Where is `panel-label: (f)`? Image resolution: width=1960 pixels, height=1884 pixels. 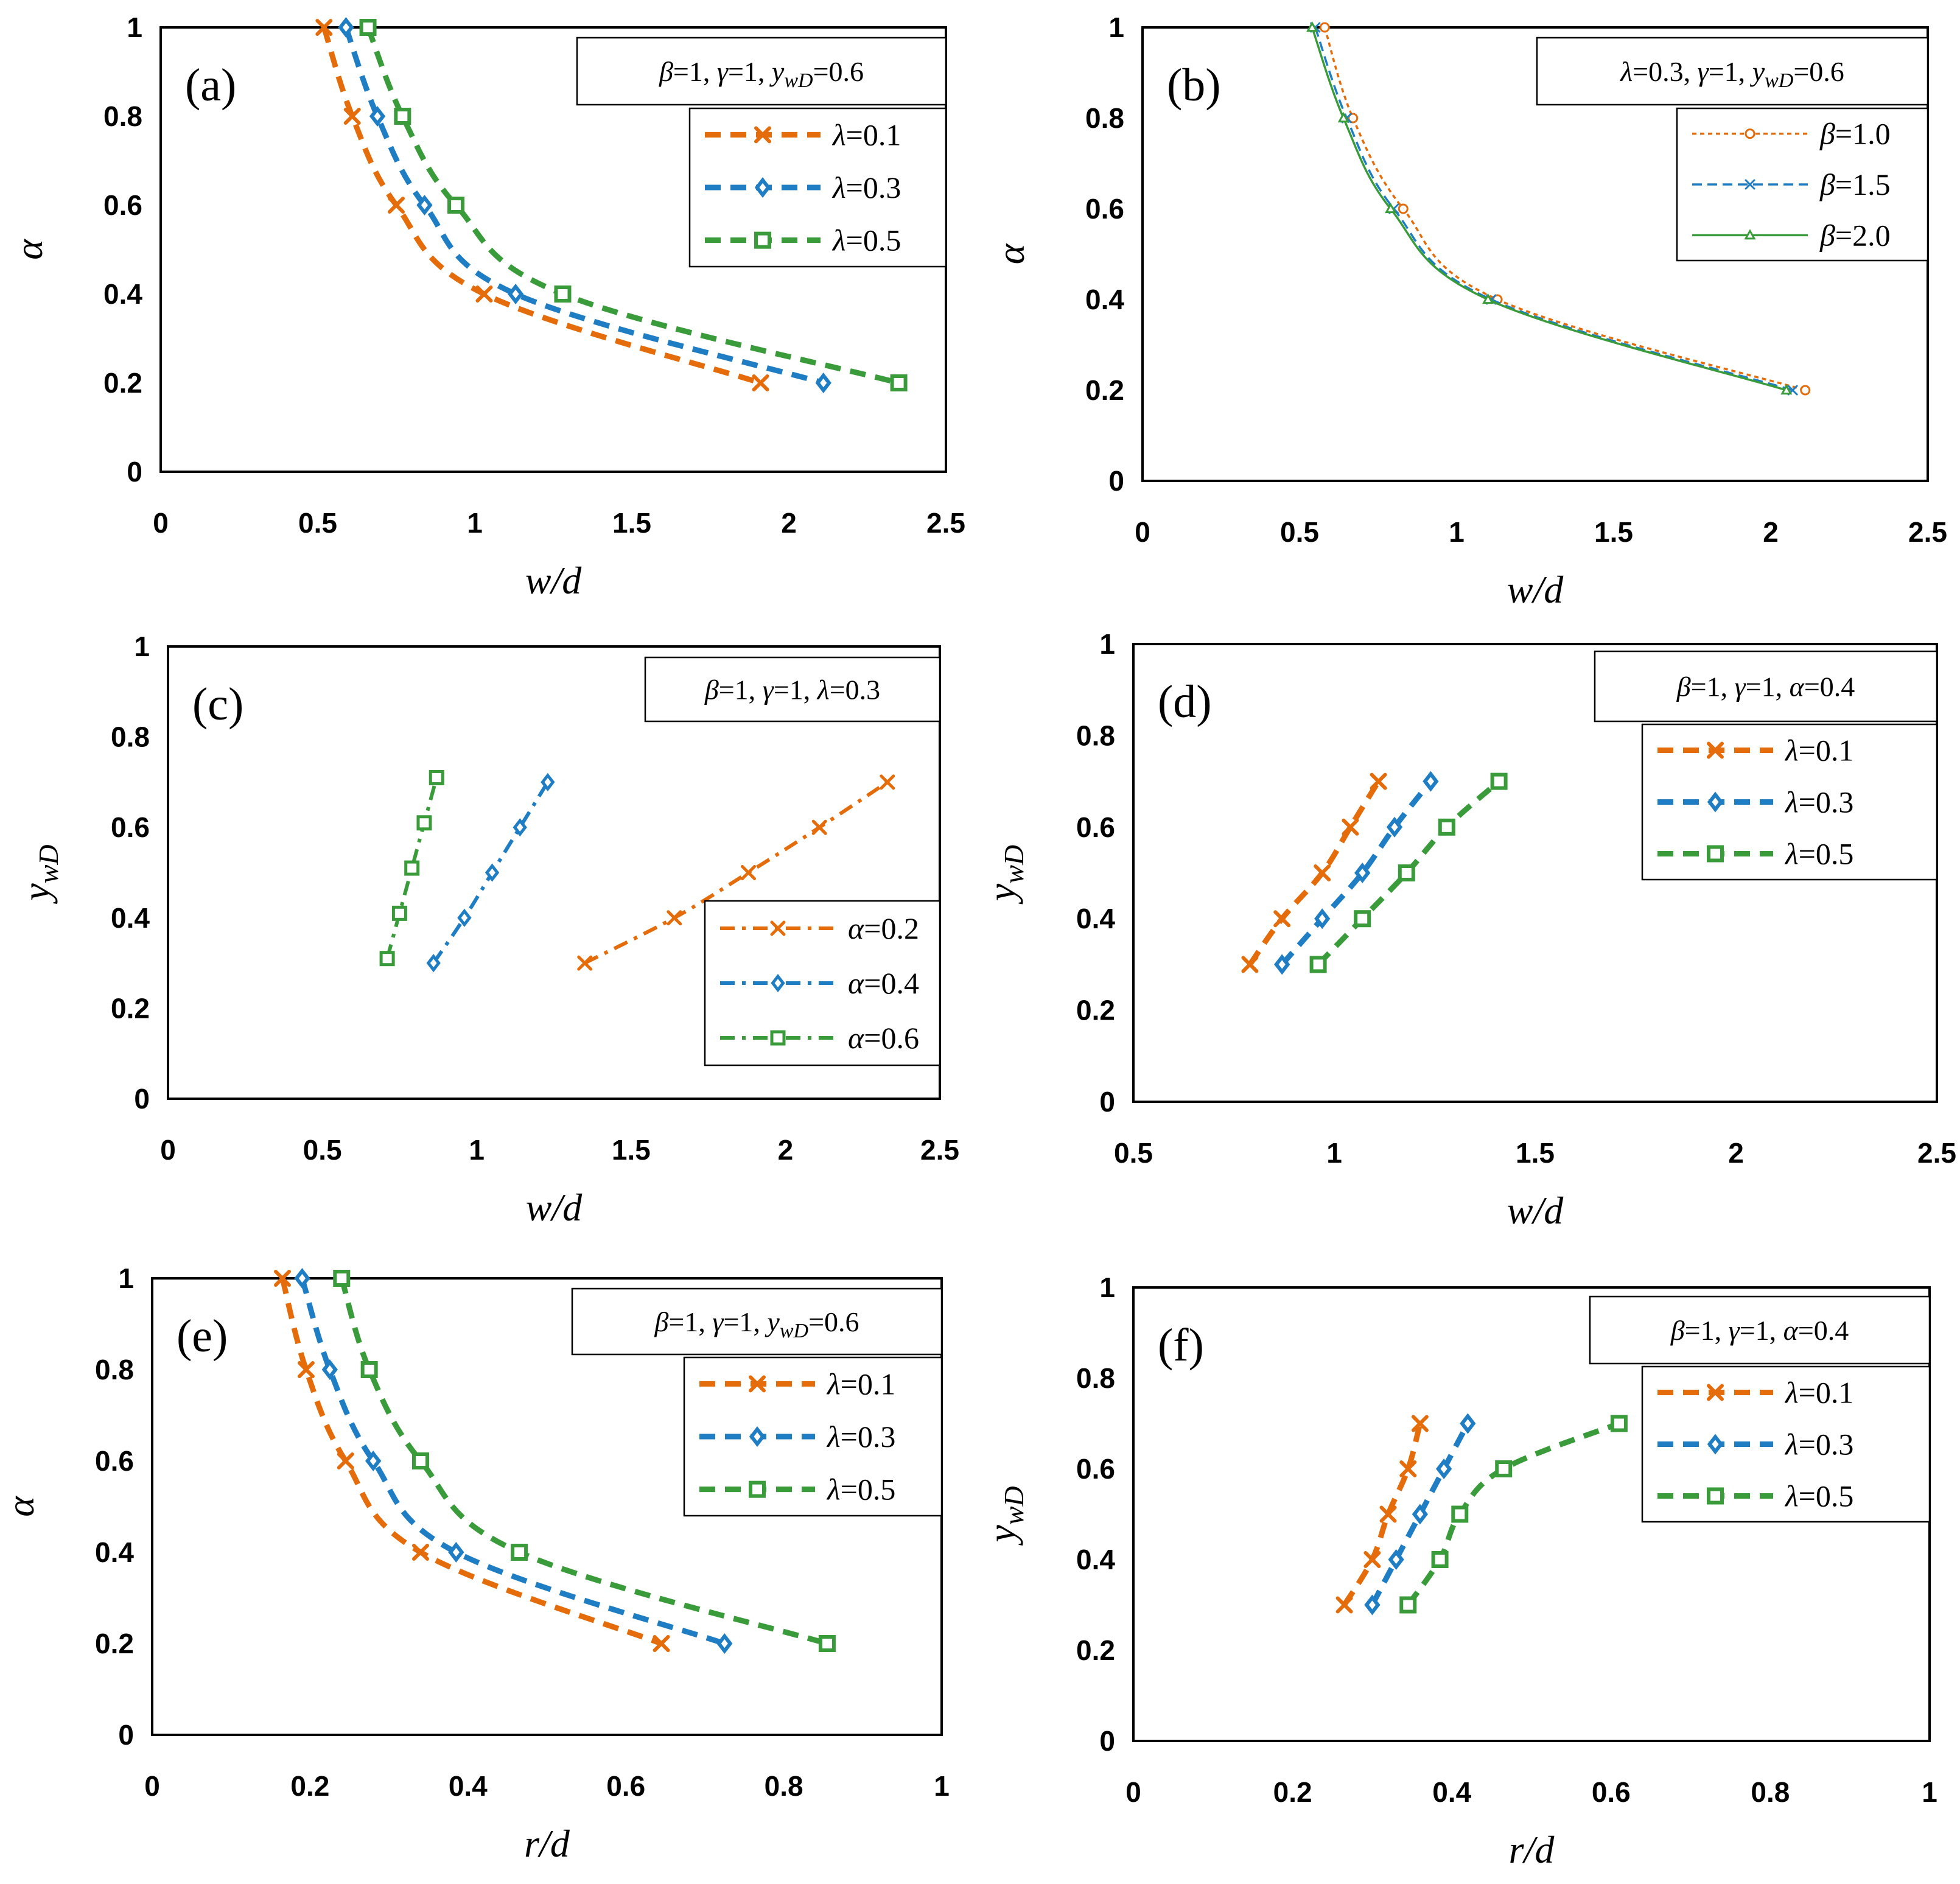 panel-label: (f) is located at coordinates (1181, 1345).